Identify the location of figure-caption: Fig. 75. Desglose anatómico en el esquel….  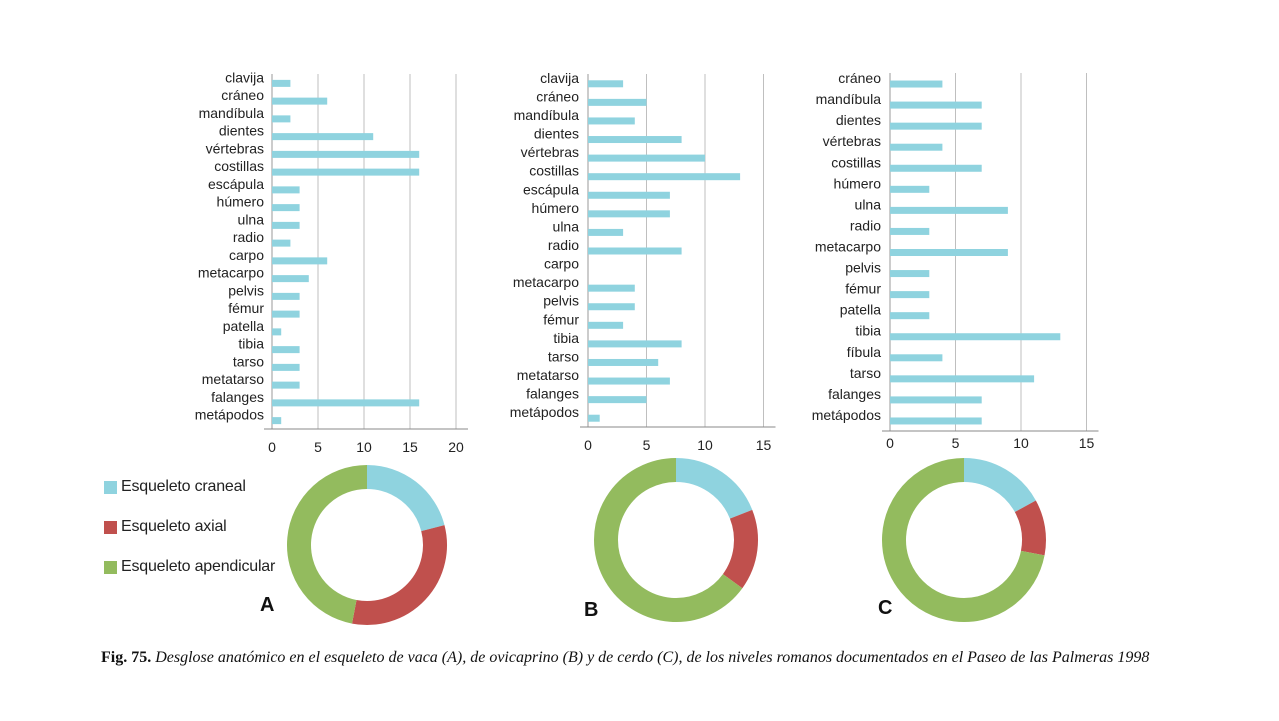
(631, 657).